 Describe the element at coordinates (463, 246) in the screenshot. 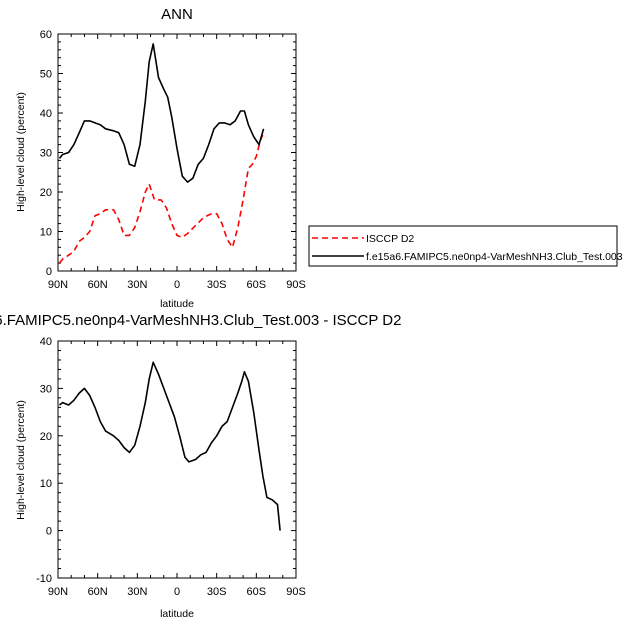

I see `legend-box` at that location.